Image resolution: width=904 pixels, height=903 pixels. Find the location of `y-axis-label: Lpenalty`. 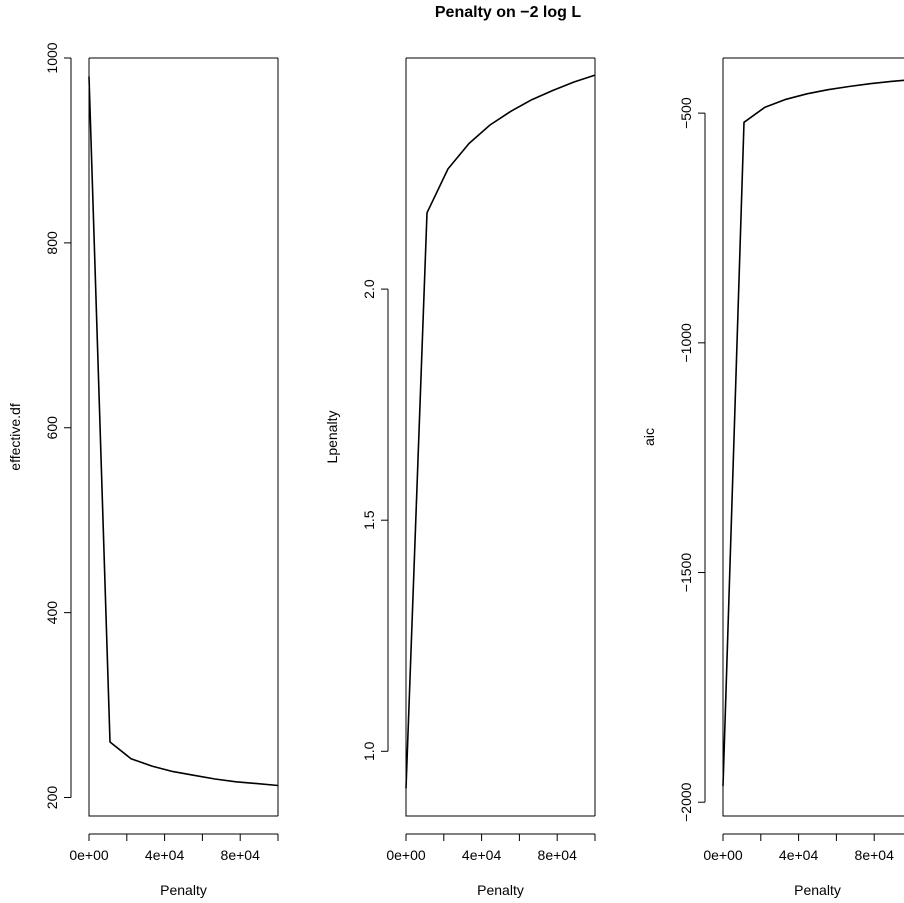

y-axis-label: Lpenalty is located at coordinates (332, 437).